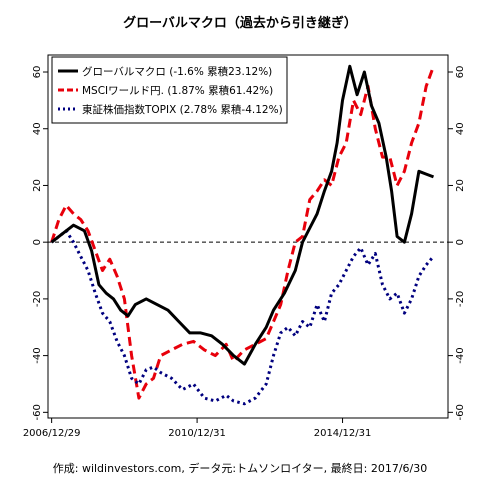 The width and height of the screenshot is (480, 480). I want to click on chart-title: グローバルマクロ（過去から引き継ぎ）, so click(240, 23).